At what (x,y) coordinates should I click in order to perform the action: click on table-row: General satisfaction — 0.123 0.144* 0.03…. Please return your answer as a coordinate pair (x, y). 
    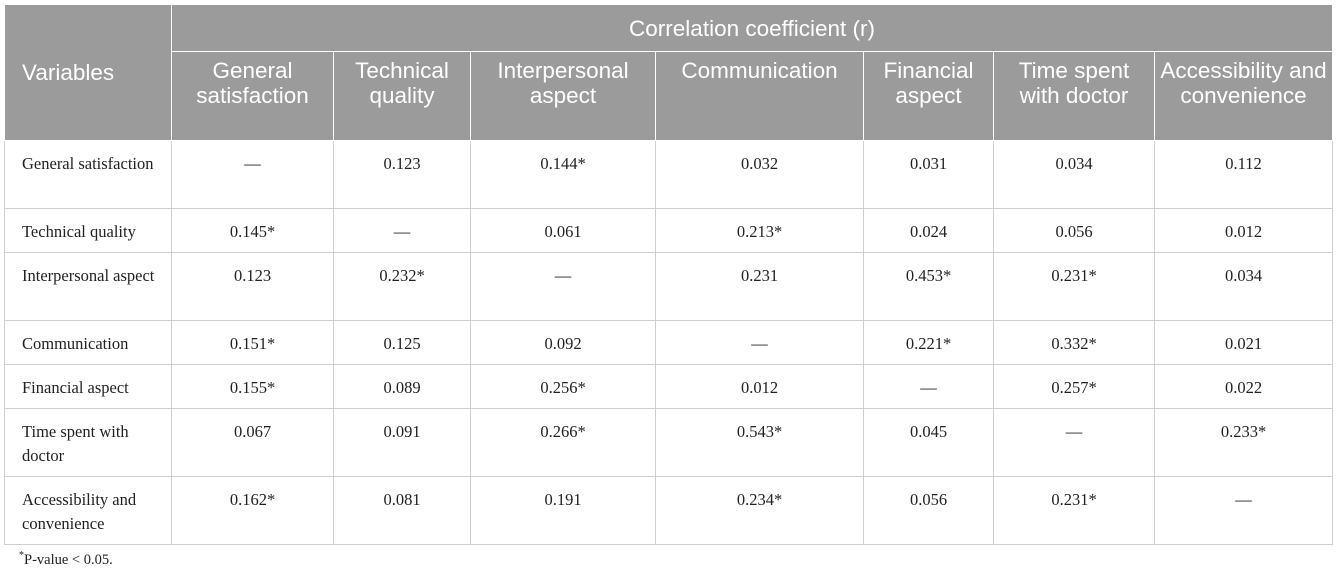
    Looking at the image, I should click on (669, 174).